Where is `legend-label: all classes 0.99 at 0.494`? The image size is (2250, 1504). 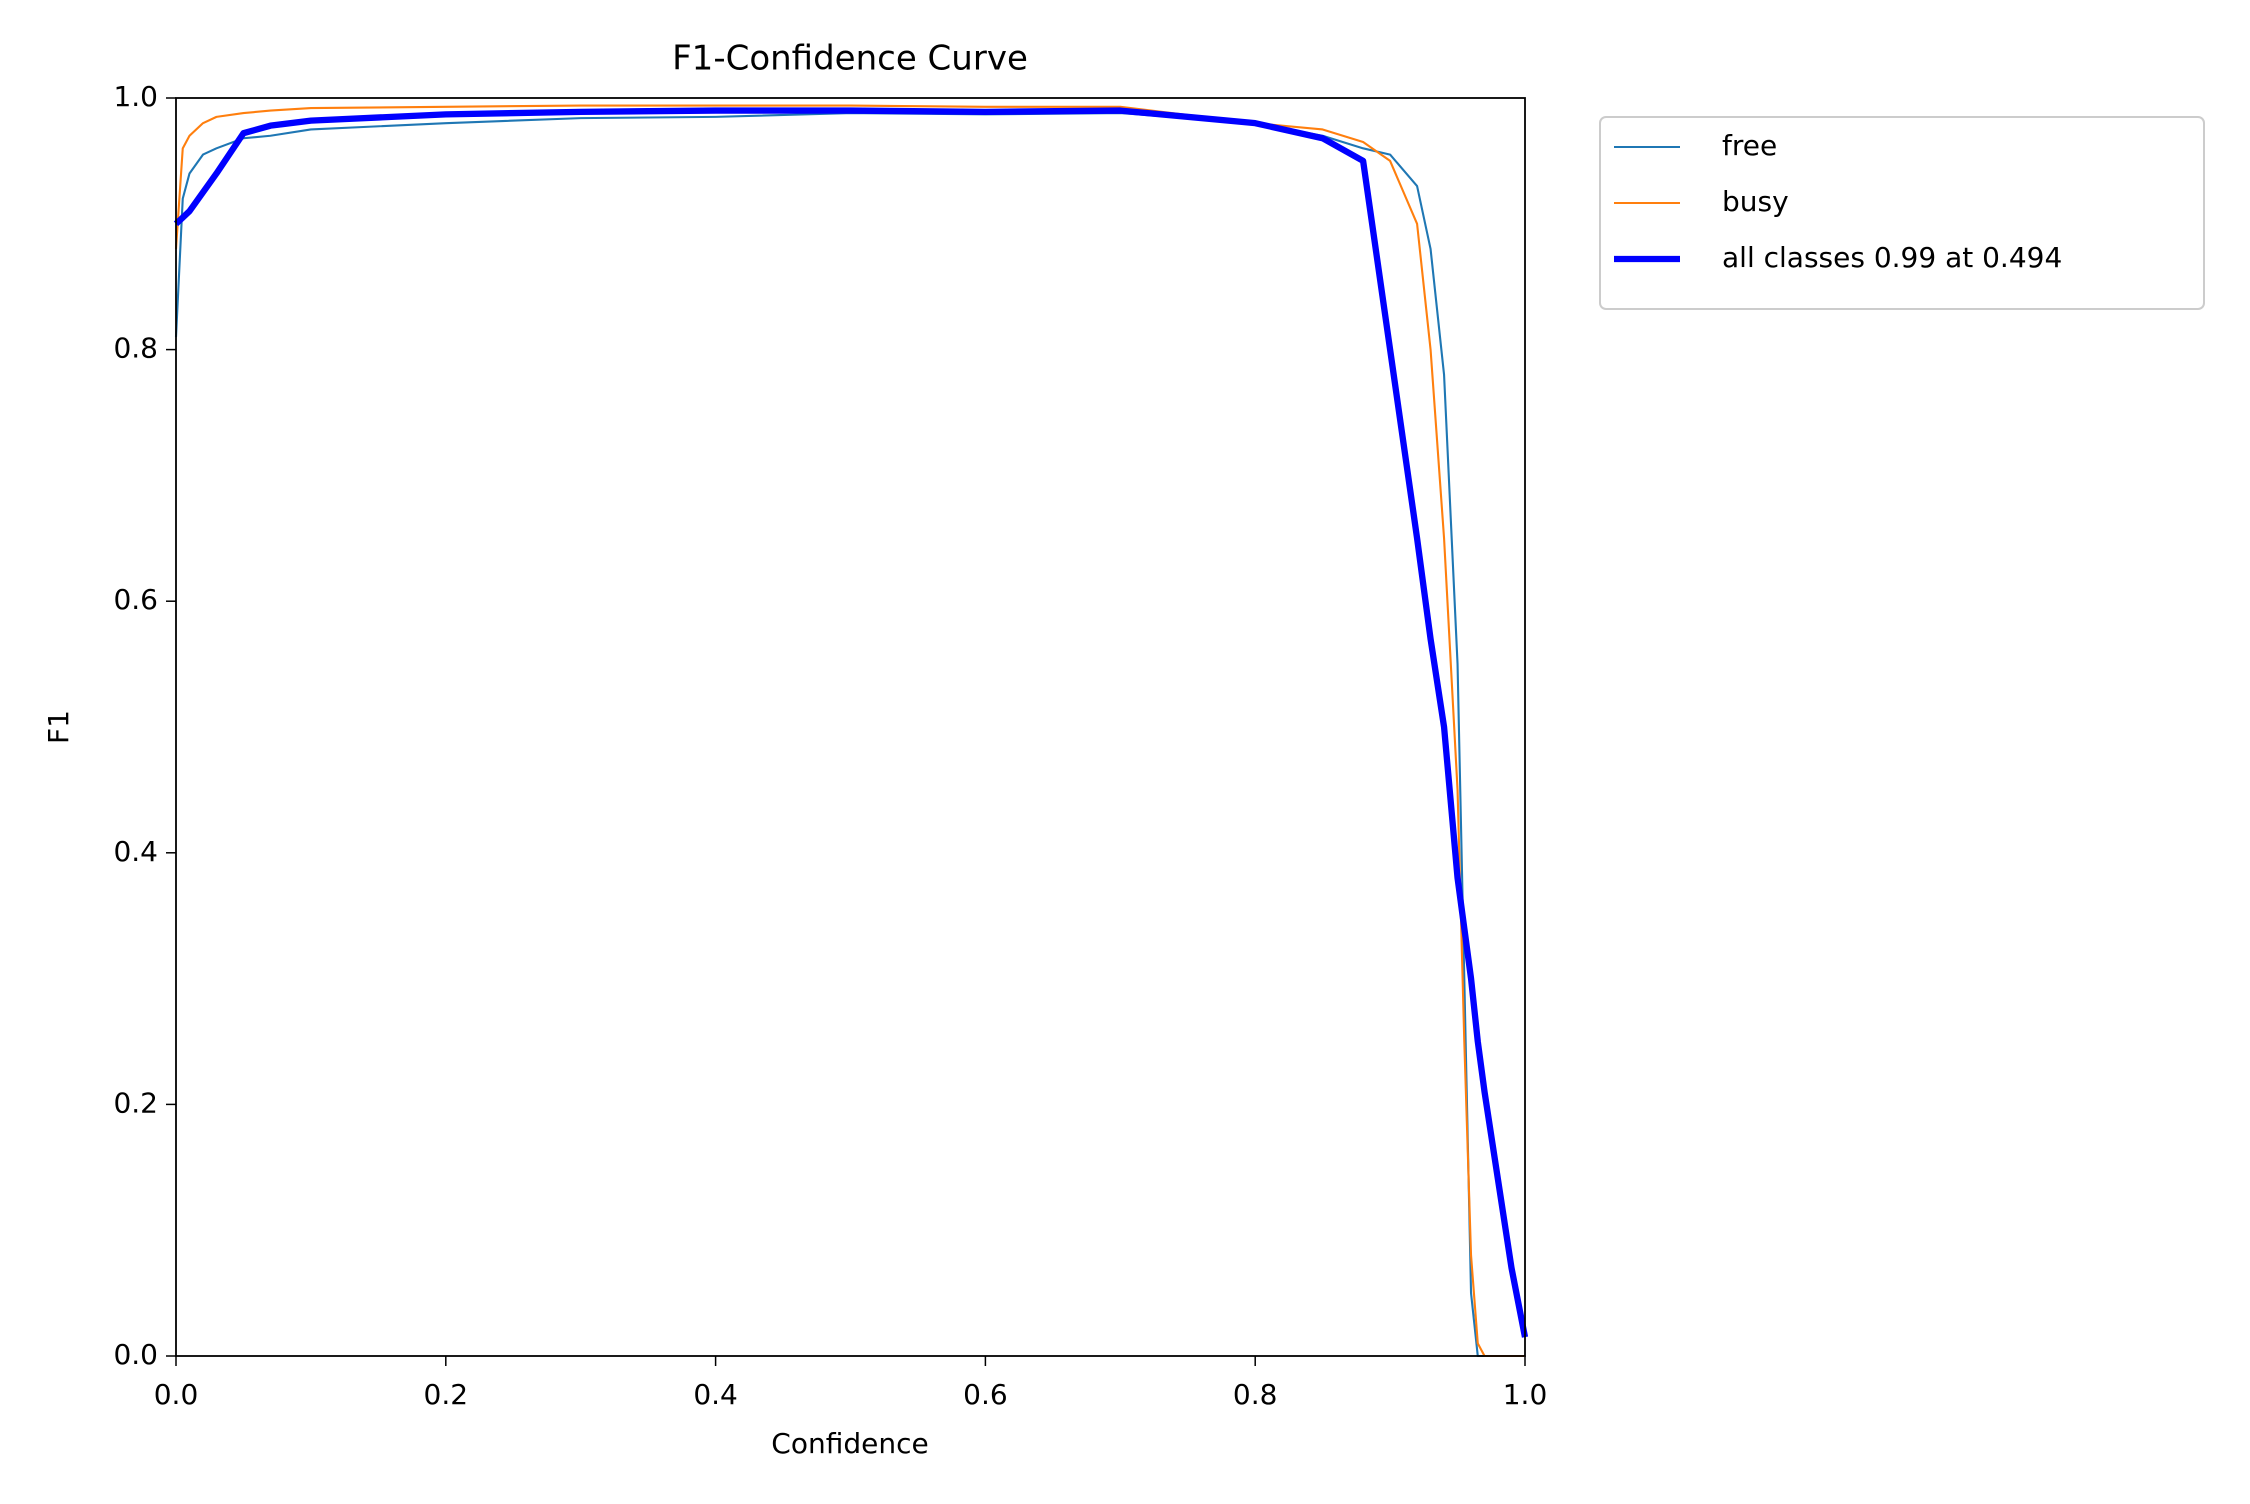 legend-label: all classes 0.99 at 0.494 is located at coordinates (1892, 257).